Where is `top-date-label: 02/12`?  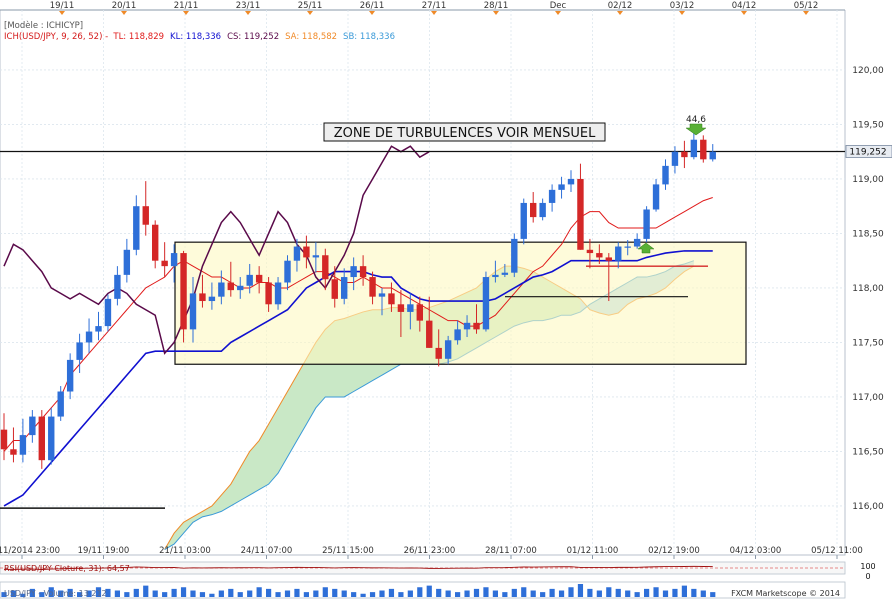
top-date-label: 02/12 is located at coordinates (620, 6).